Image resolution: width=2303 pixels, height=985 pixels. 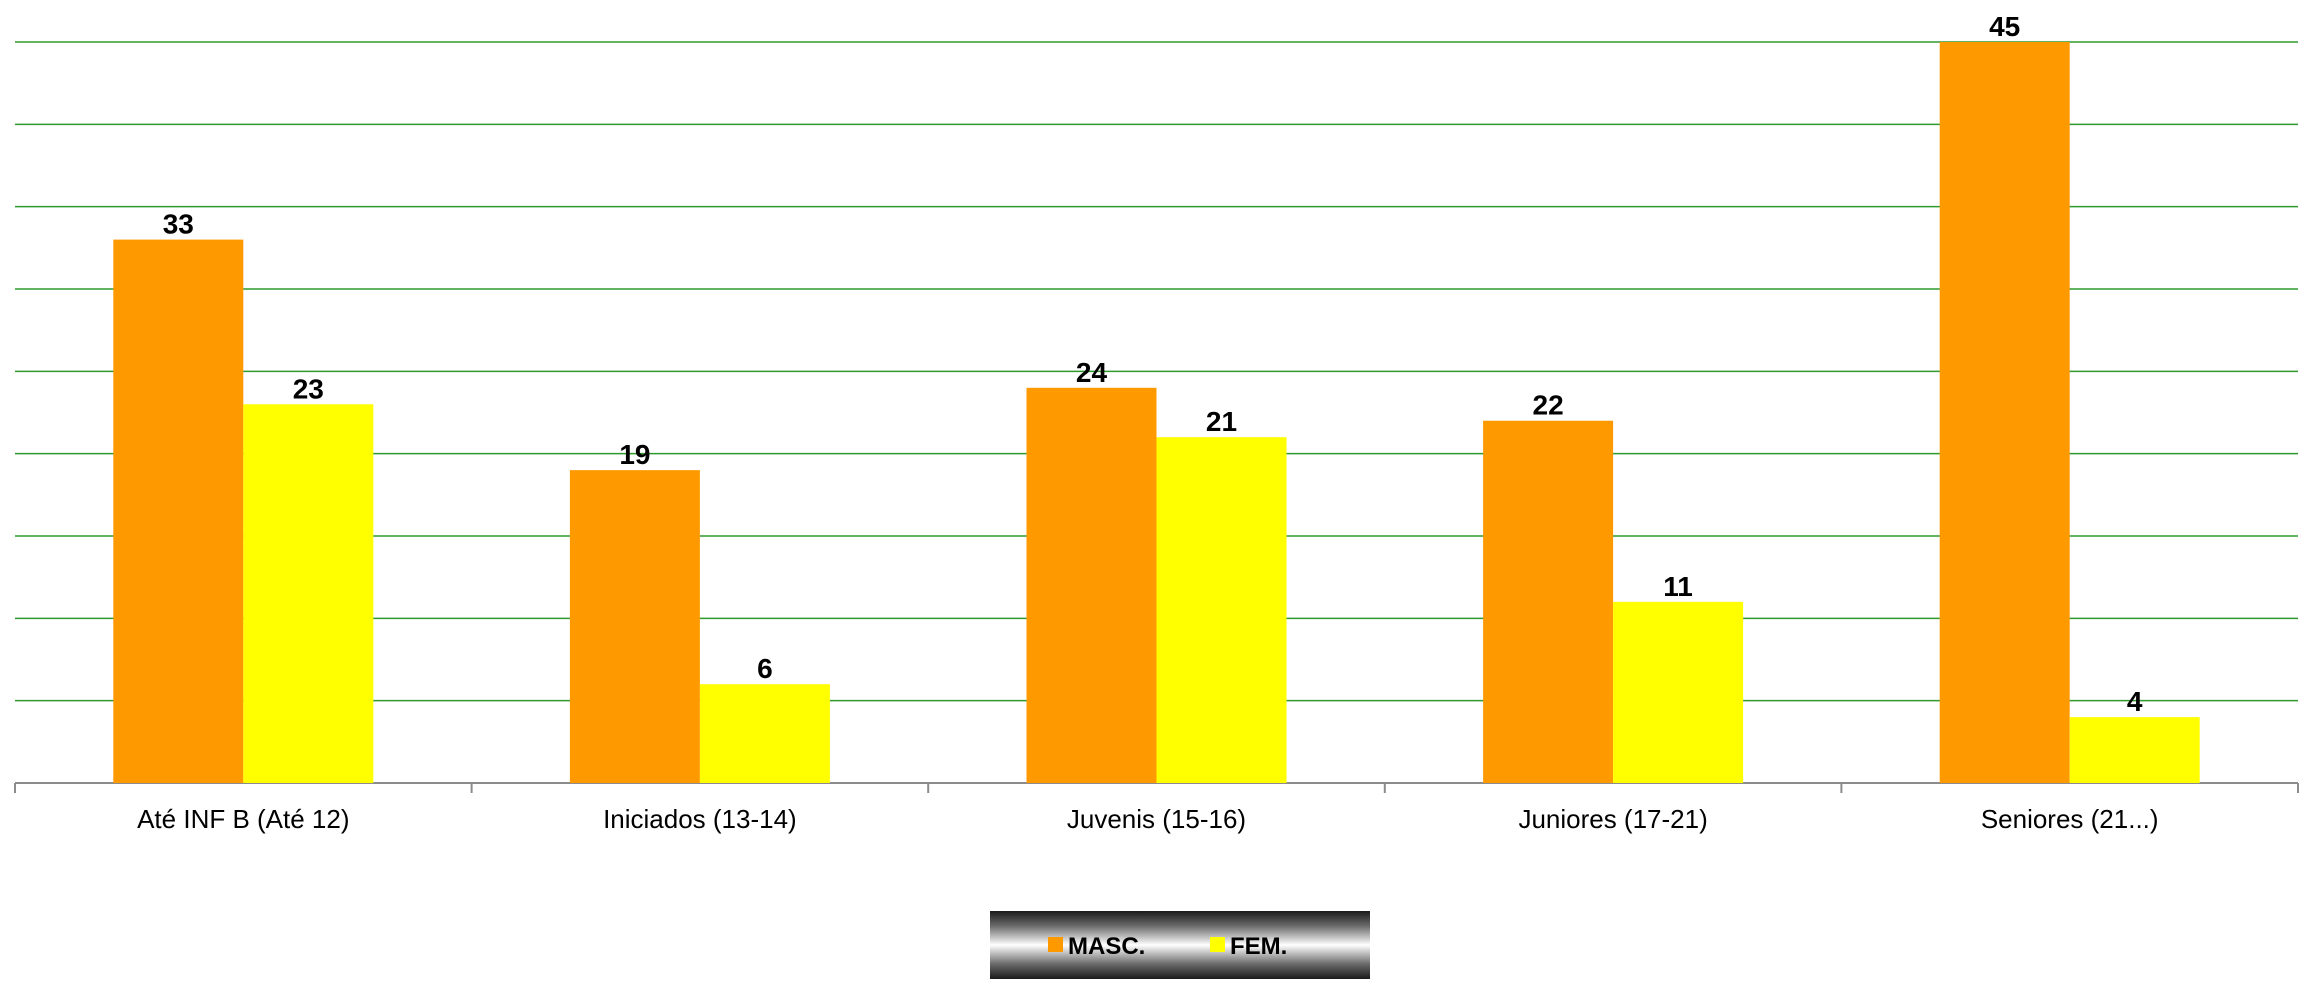 I want to click on x-tick-label: Seniores (21...), so click(x=2070, y=819).